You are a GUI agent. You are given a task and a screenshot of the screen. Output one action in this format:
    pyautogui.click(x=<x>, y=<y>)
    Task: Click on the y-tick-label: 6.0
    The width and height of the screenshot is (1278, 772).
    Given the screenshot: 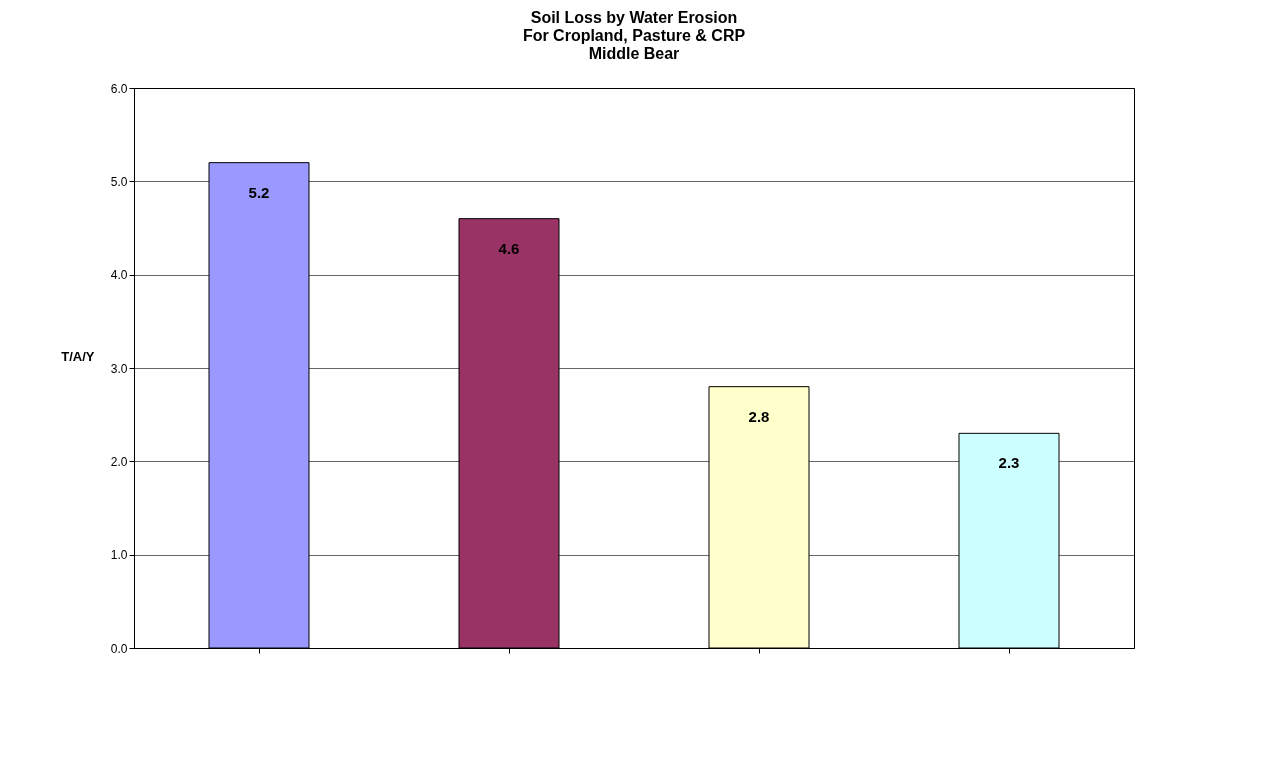 What is the action you would take?
    pyautogui.click(x=119, y=88)
    